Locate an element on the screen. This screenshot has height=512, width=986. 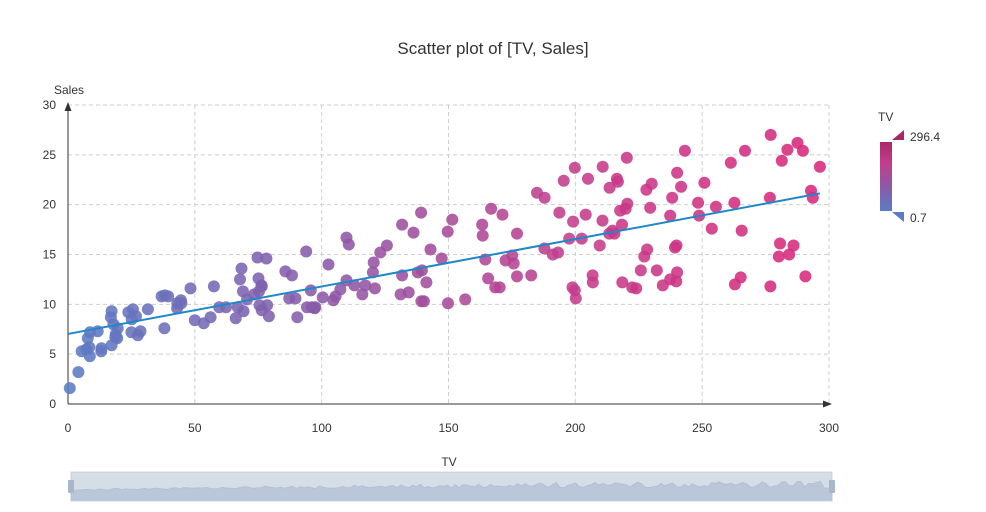
slider-selection is located at coordinates (451, 486).